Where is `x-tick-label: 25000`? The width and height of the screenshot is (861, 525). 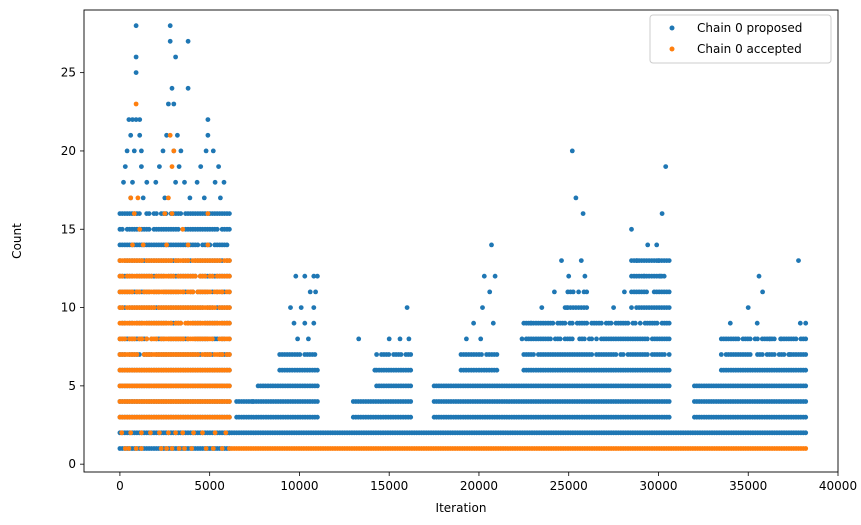
x-tick-label: 25000 is located at coordinates (569, 486).